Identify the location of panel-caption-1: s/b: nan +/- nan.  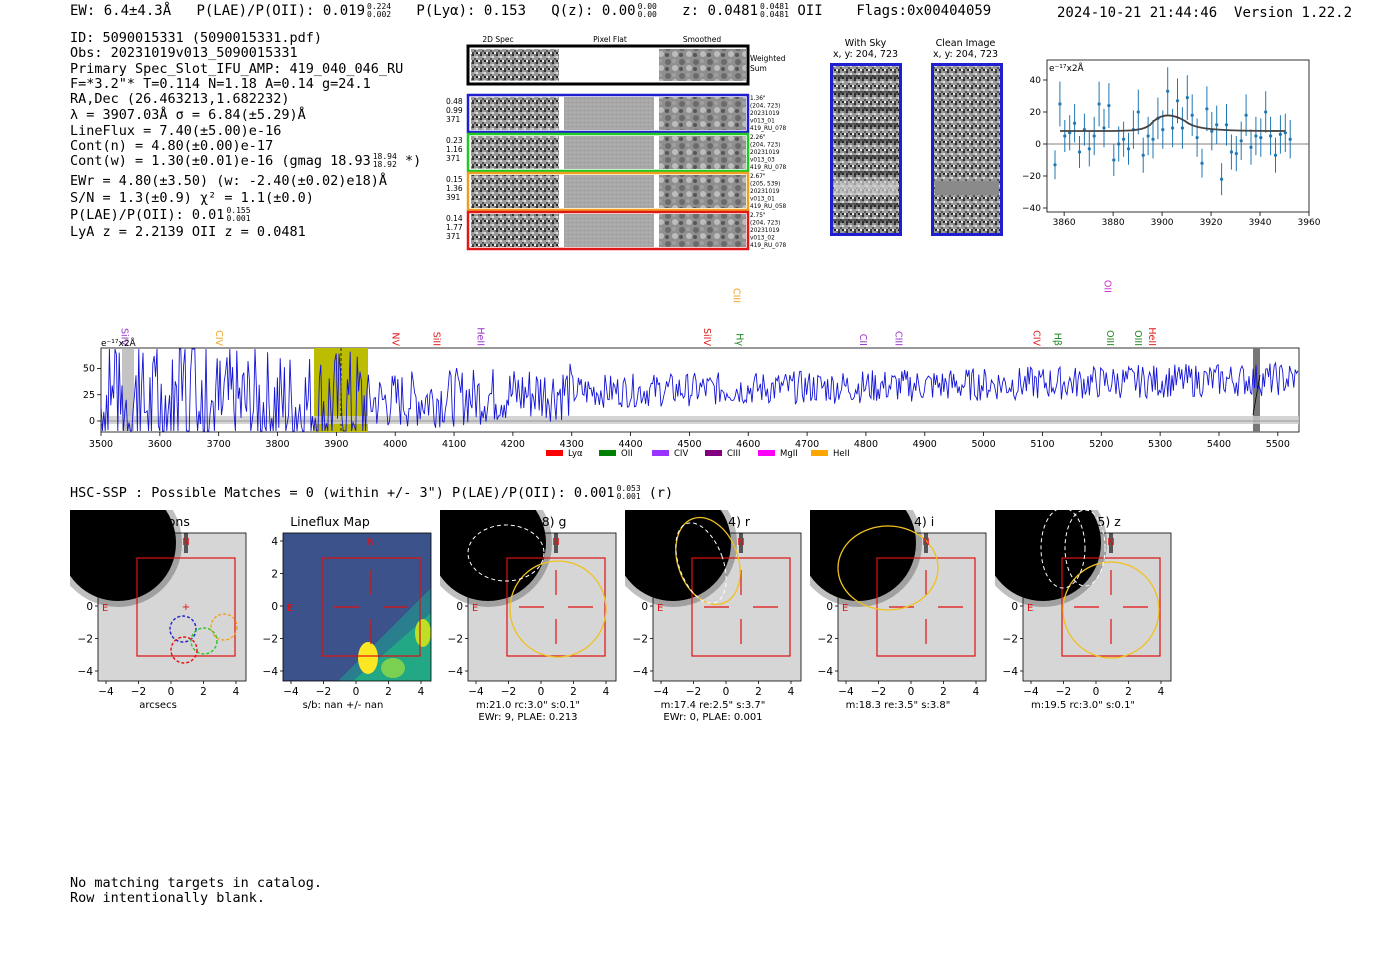
(343, 705).